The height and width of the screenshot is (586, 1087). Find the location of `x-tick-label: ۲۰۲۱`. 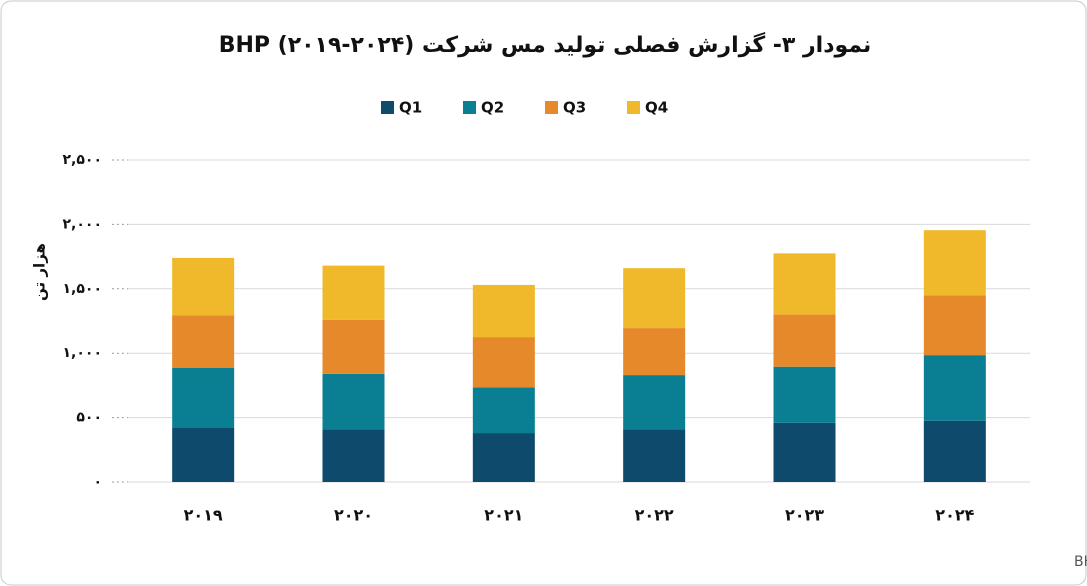

x-tick-label: ۲۰۲۱ is located at coordinates (503, 515).